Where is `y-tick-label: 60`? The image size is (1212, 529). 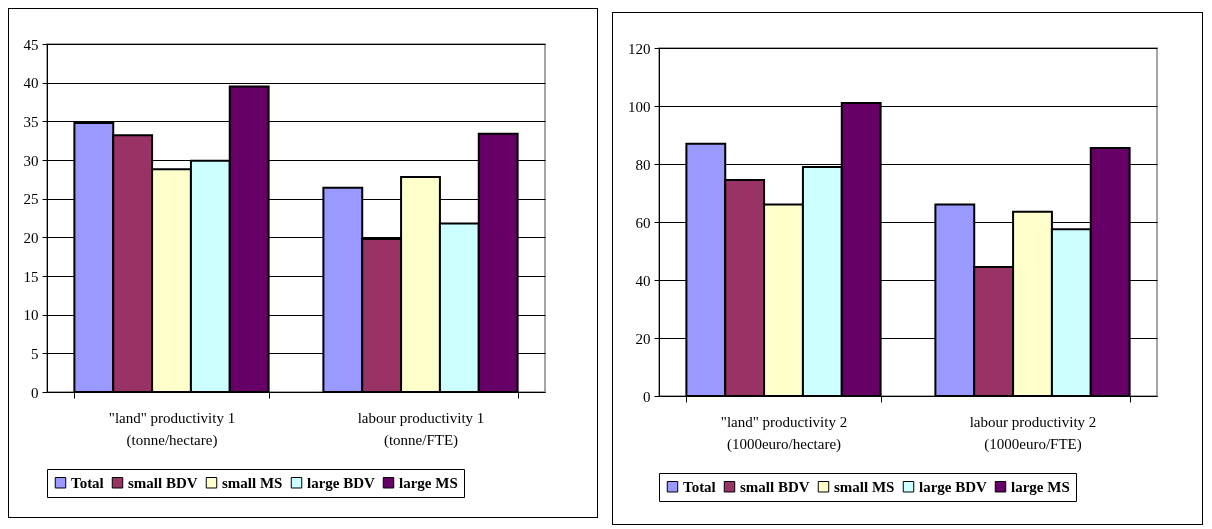
y-tick-label: 60 is located at coordinates (643, 222).